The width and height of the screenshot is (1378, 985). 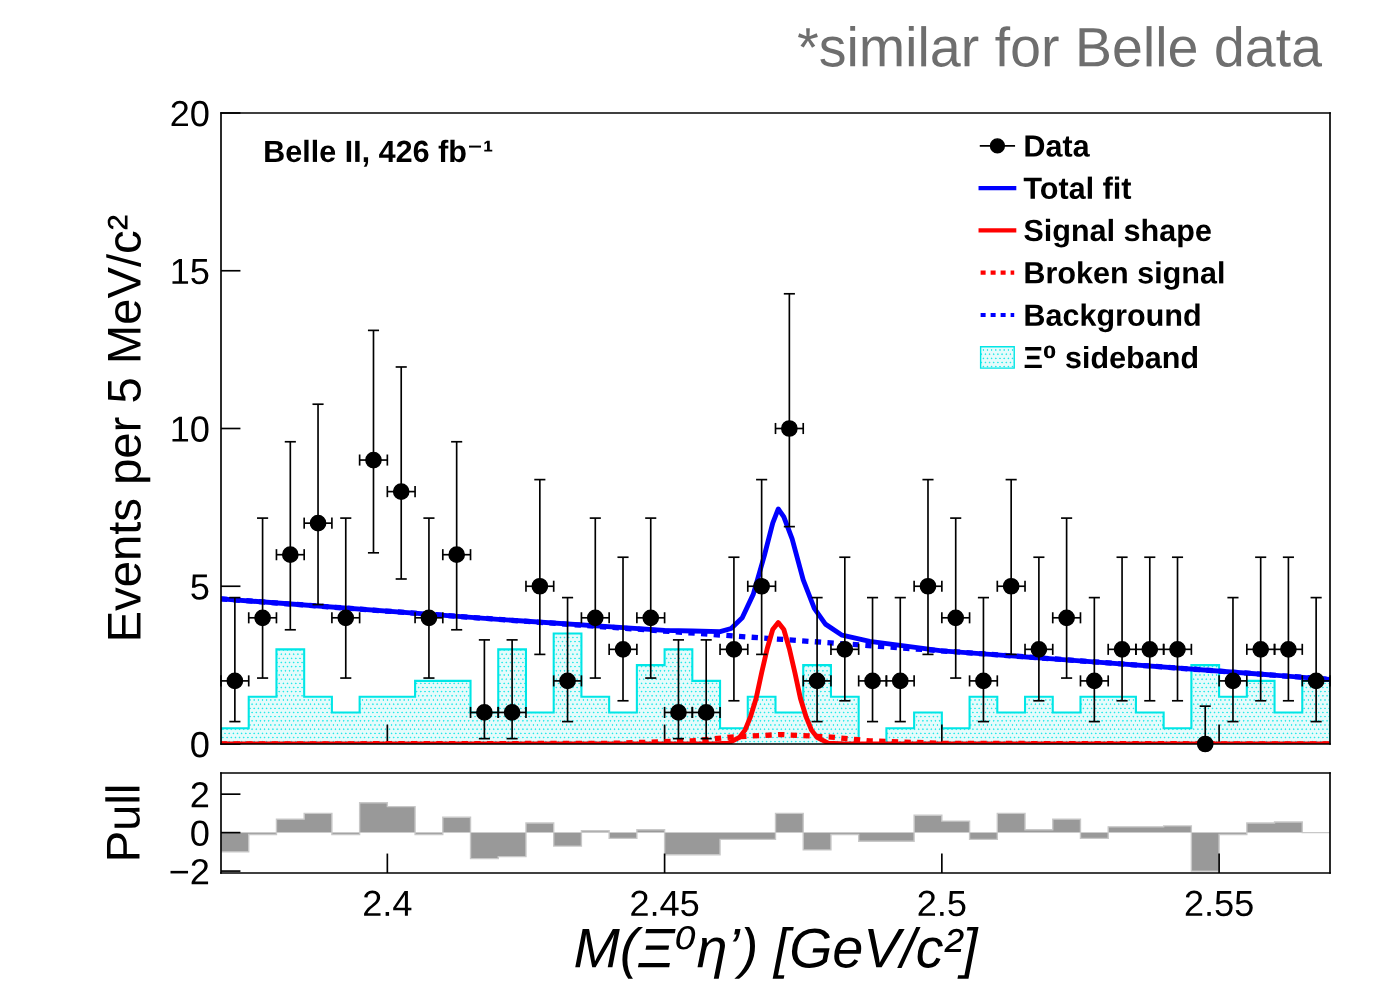 I want to click on x-tick-label: 2.45, so click(x=665, y=903).